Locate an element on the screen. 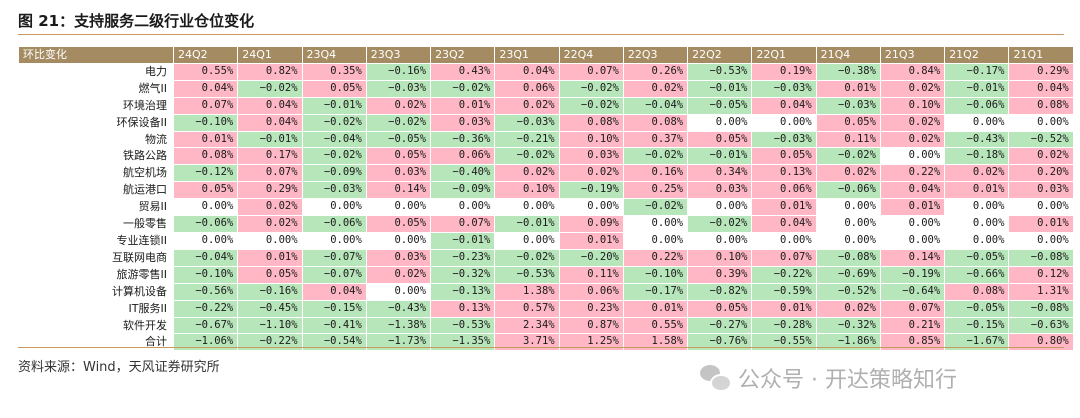  value-cell: 0.16% is located at coordinates (655, 173).